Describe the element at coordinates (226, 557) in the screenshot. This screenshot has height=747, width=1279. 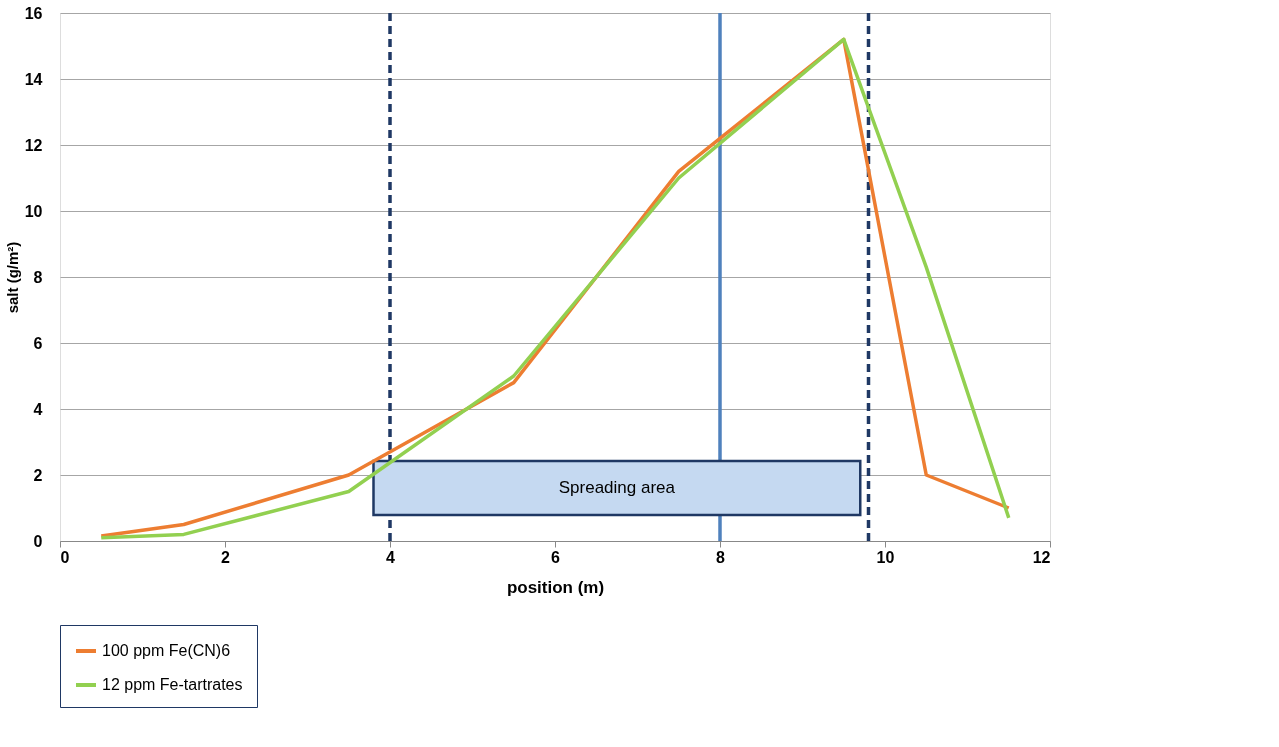
I see `x-tick-label: 2` at that location.